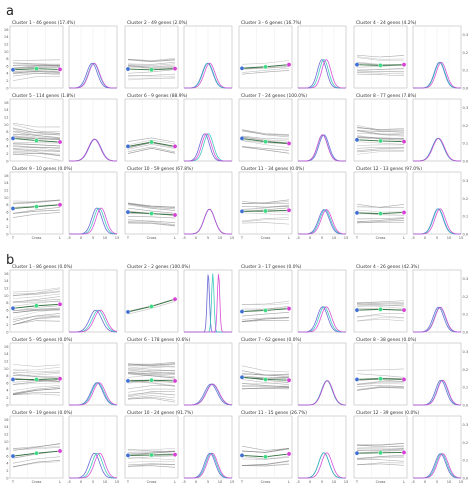 This screenshot has height=484, width=474. I want to click on density-y-tick-label: 0.1, so click(466, 461).